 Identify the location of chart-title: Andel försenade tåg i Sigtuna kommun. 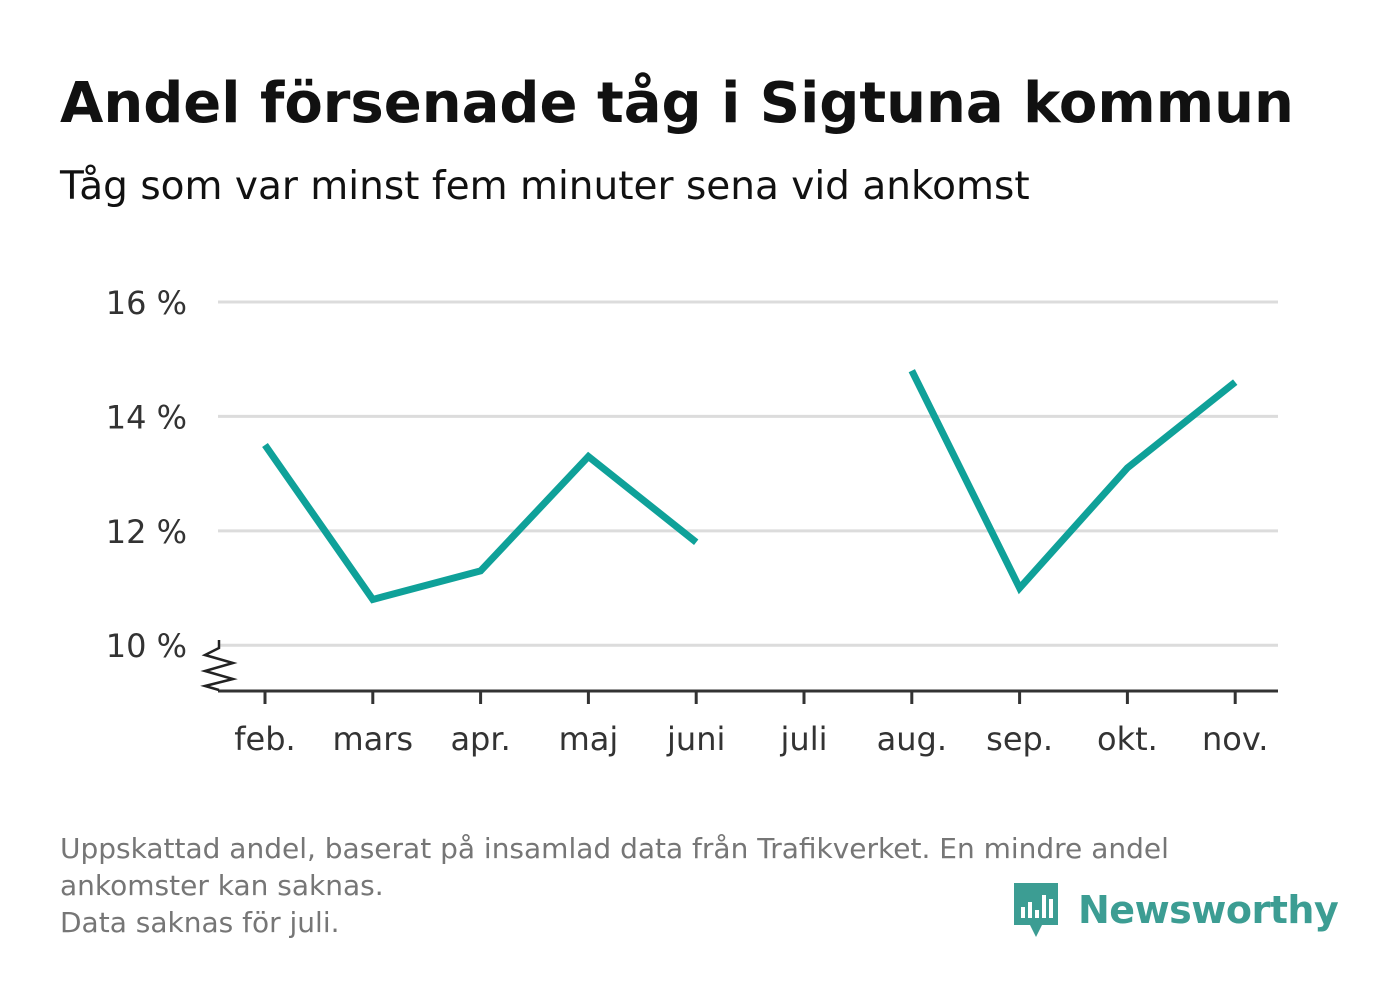
(677, 103).